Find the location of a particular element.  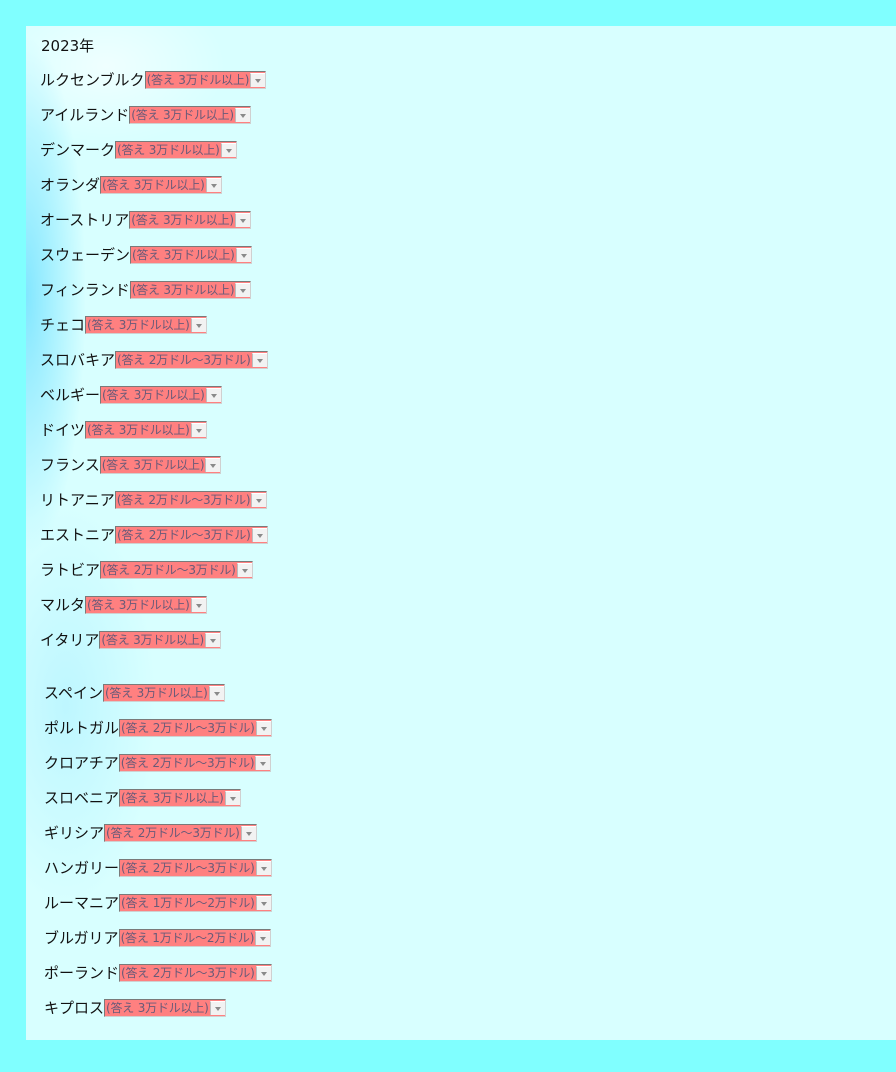

country-row: ドイツ (答え 3万ドル以上) is located at coordinates (123, 430).